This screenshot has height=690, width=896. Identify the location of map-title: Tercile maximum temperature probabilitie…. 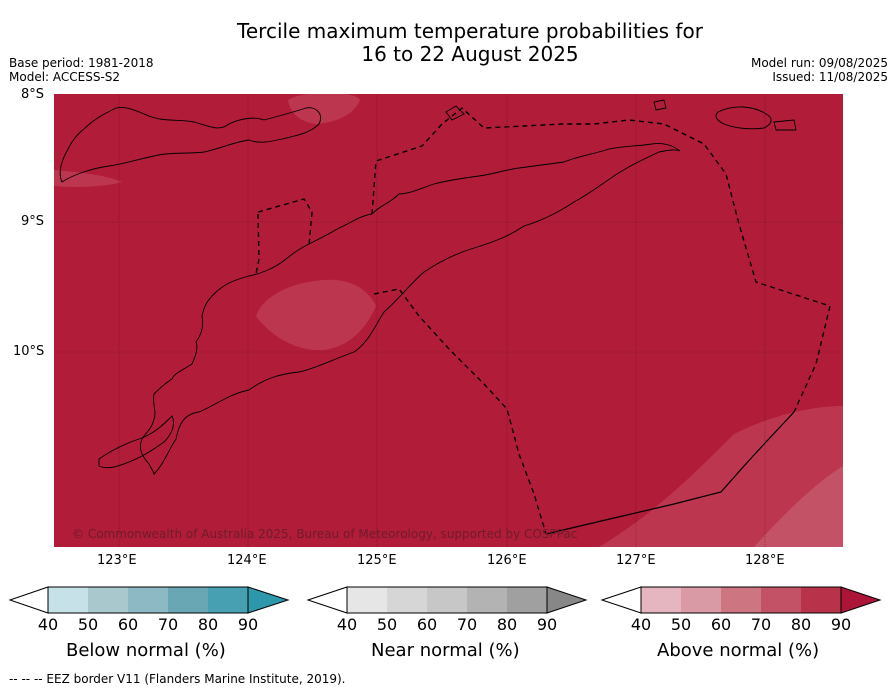
(448, 43).